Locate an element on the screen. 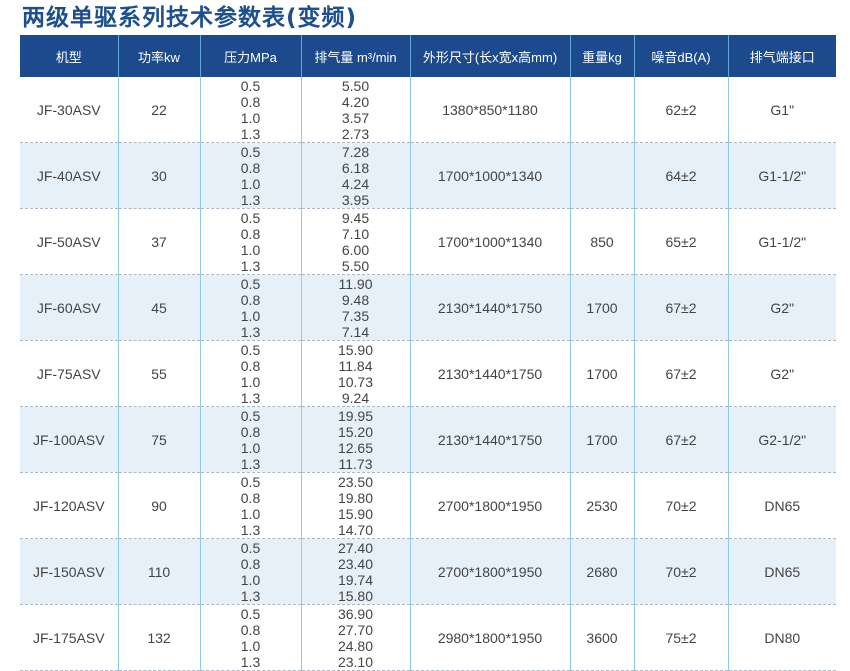 The height and width of the screenshot is (671, 850). power-cell: 90 is located at coordinates (158, 505).